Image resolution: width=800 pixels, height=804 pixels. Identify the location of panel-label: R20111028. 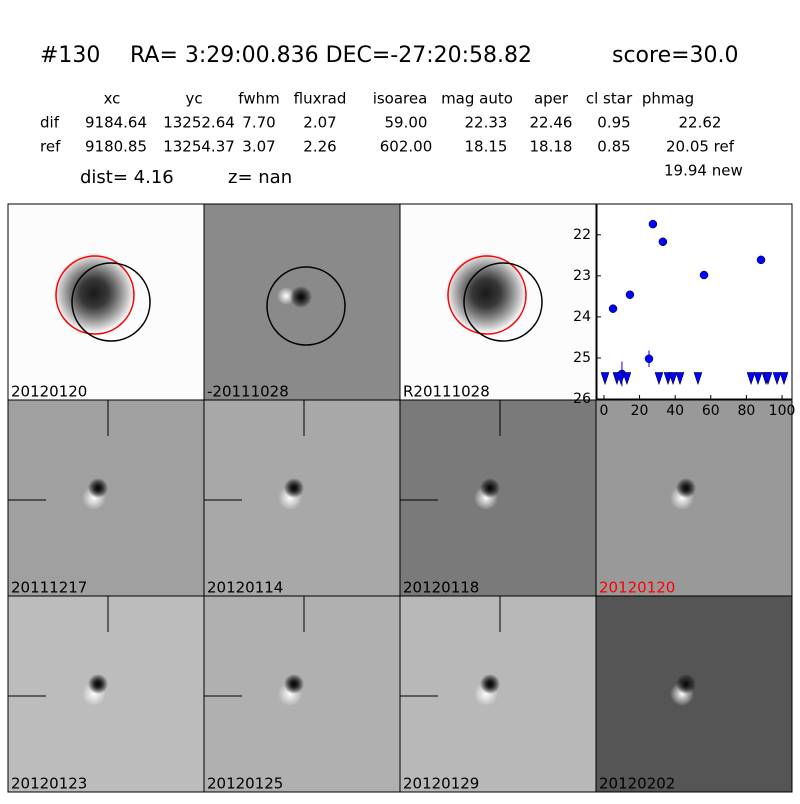
(446, 392).